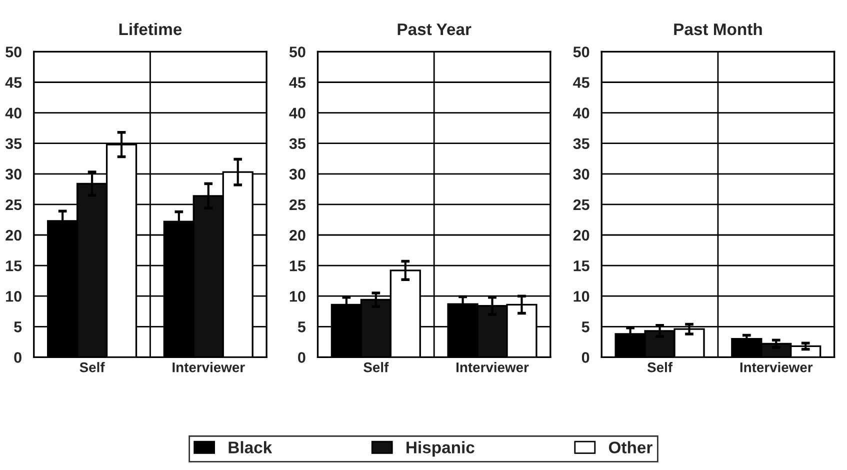 Image resolution: width=847 pixels, height=470 pixels. I want to click on chart-title: Past Month, so click(718, 29).